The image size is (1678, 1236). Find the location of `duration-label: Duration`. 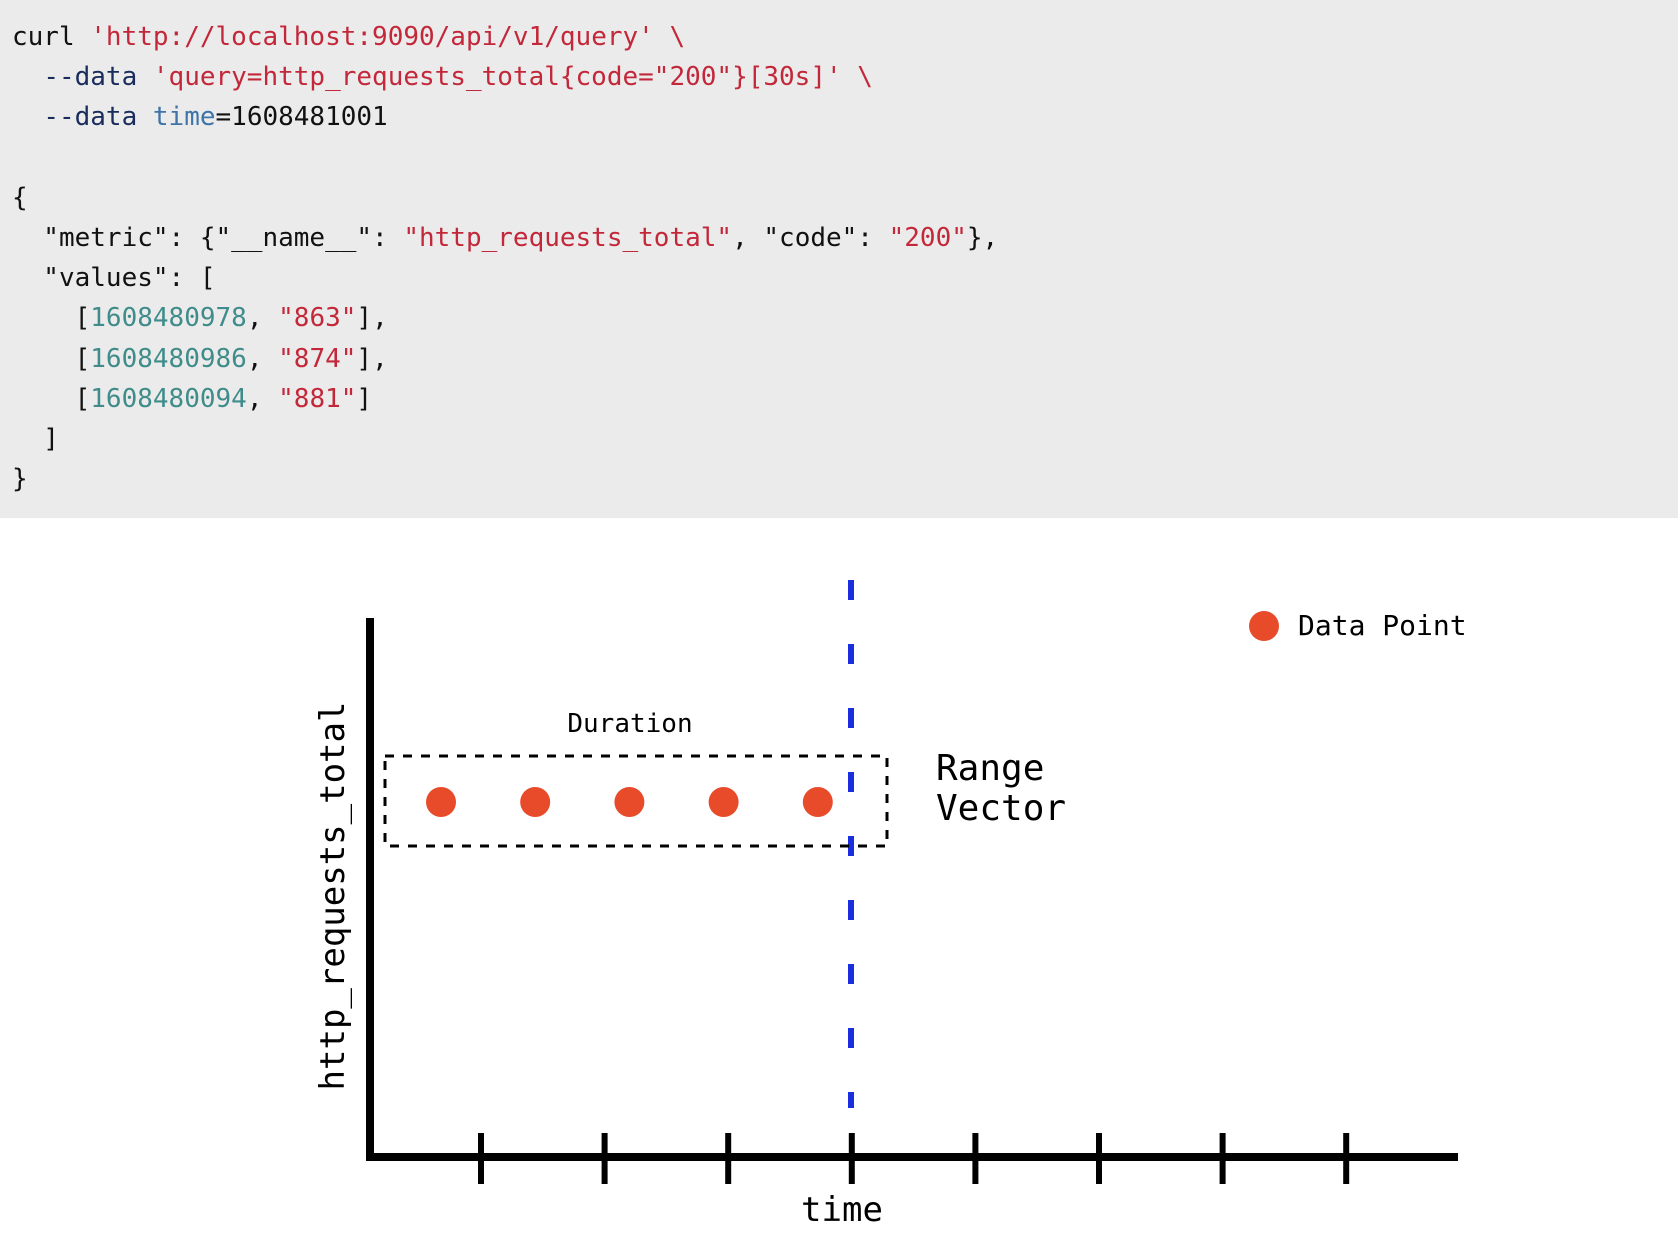

duration-label: Duration is located at coordinates (629, 724).